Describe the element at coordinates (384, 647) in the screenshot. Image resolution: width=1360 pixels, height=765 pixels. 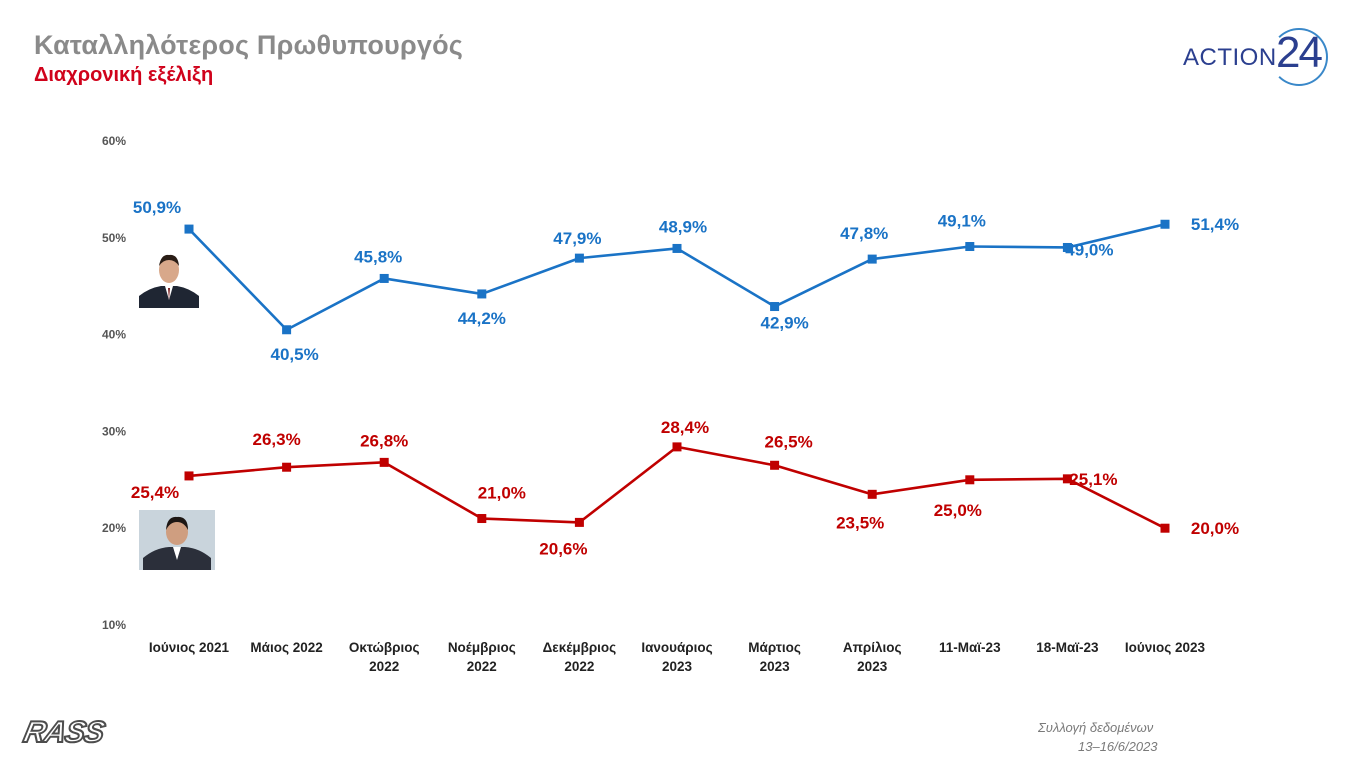
I see `x-tick-label: Οκτώβριος` at that location.